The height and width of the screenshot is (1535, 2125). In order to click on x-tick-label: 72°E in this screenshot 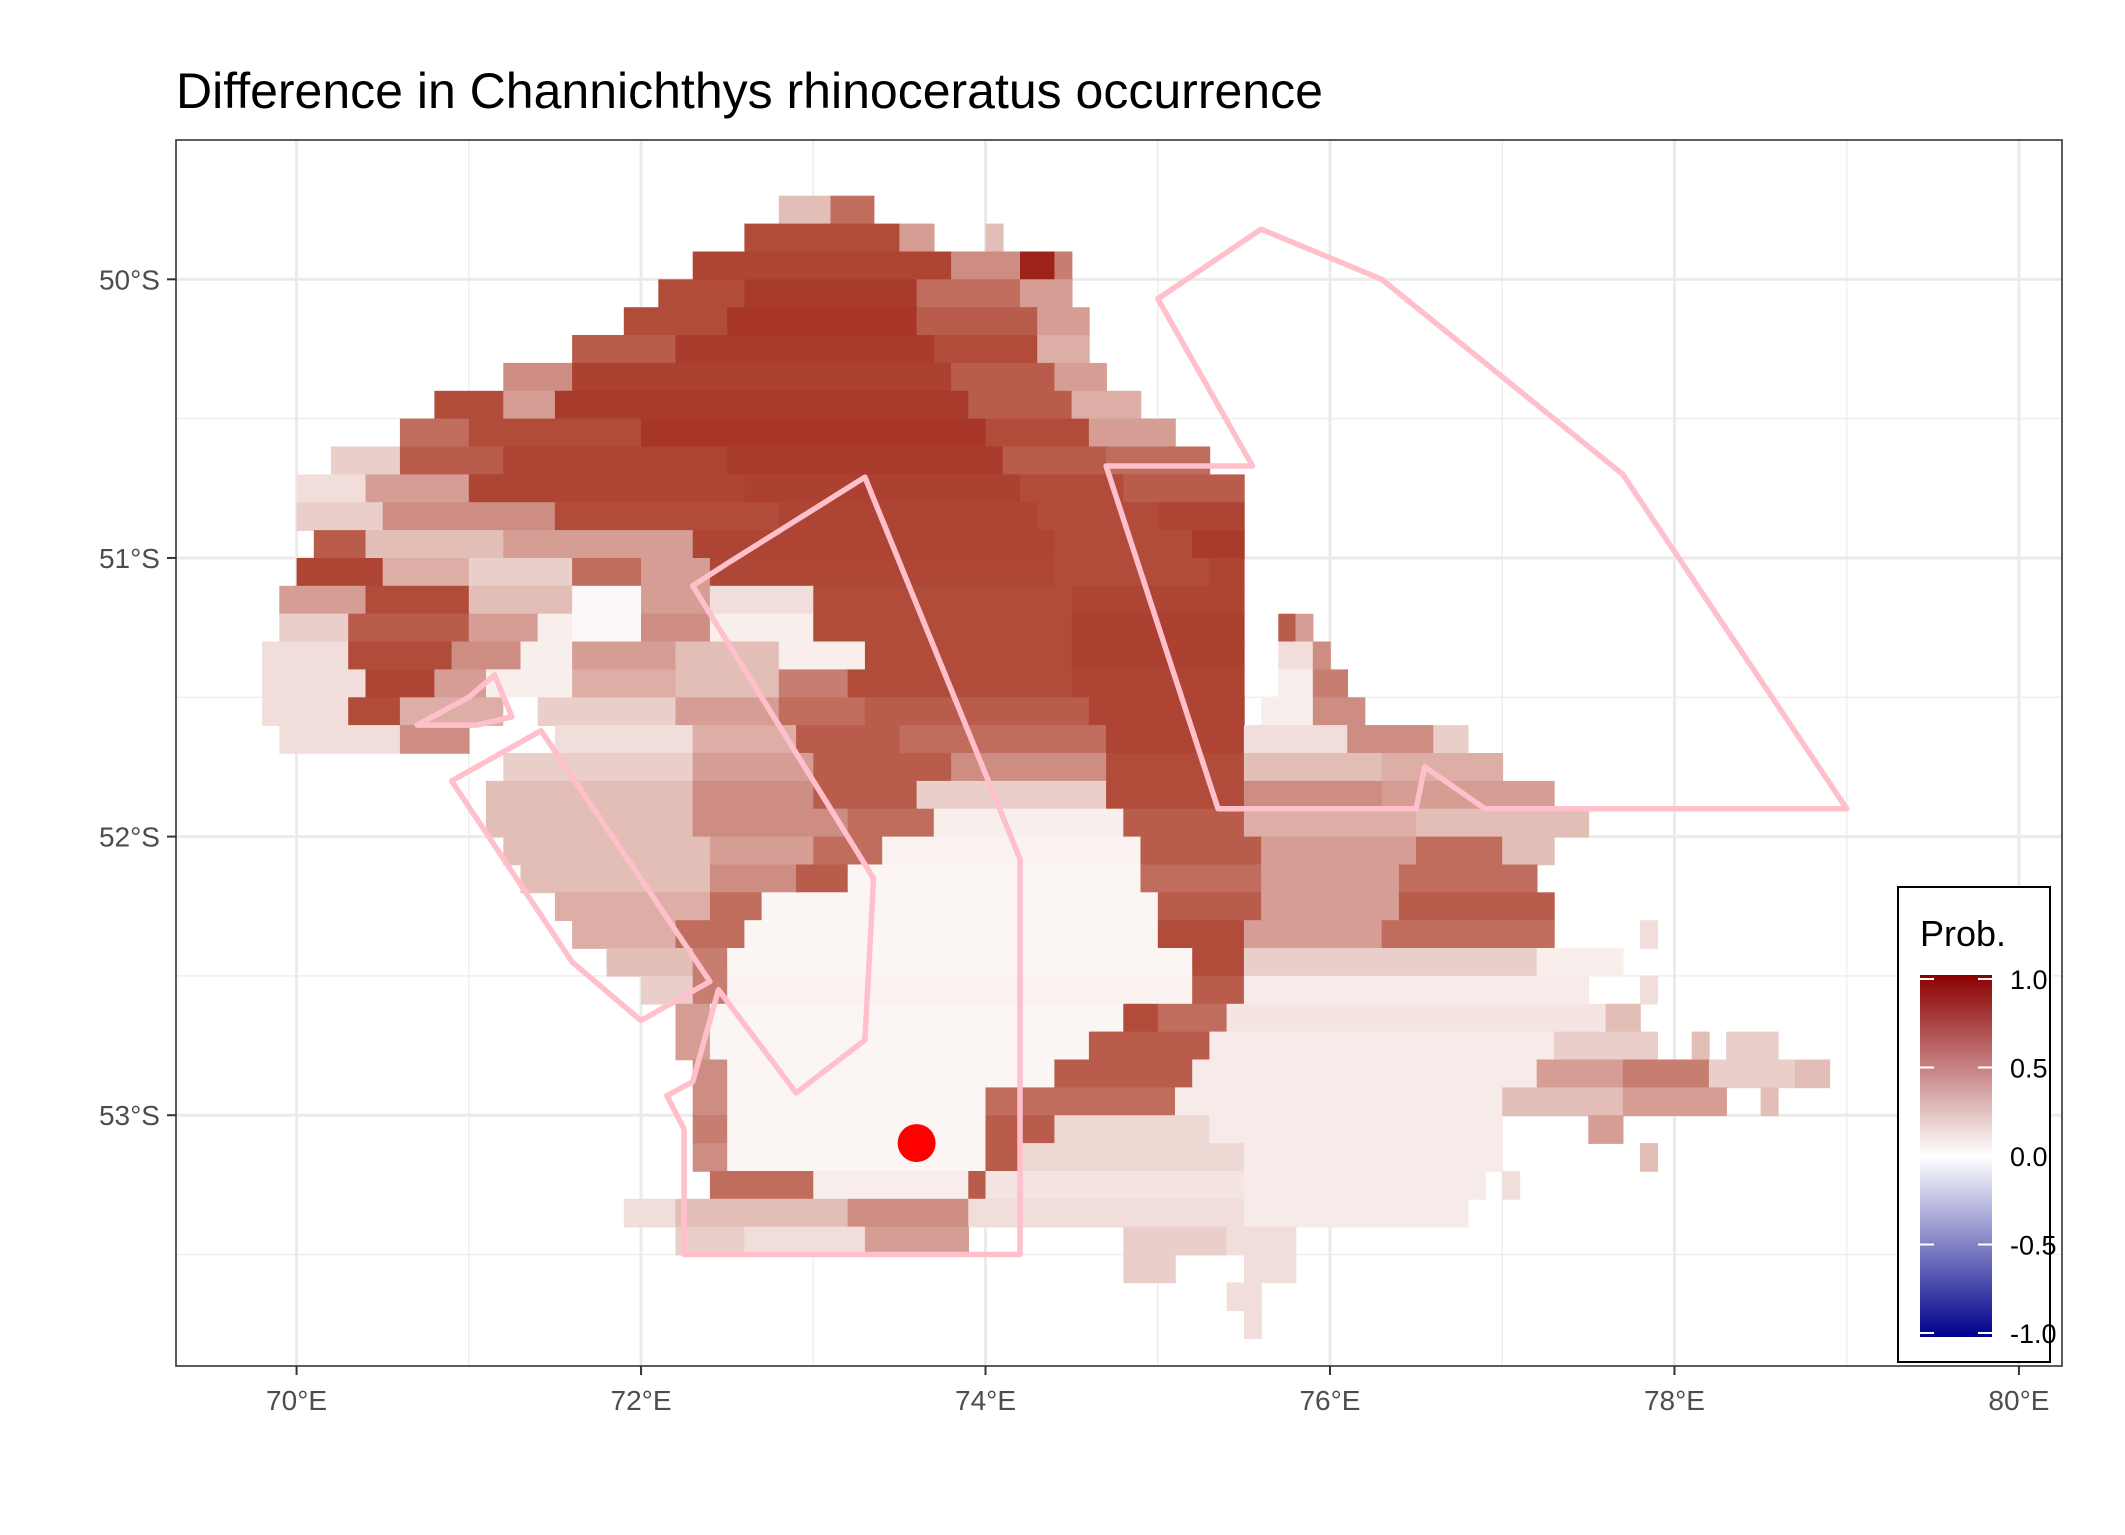, I will do `click(641, 1400)`.